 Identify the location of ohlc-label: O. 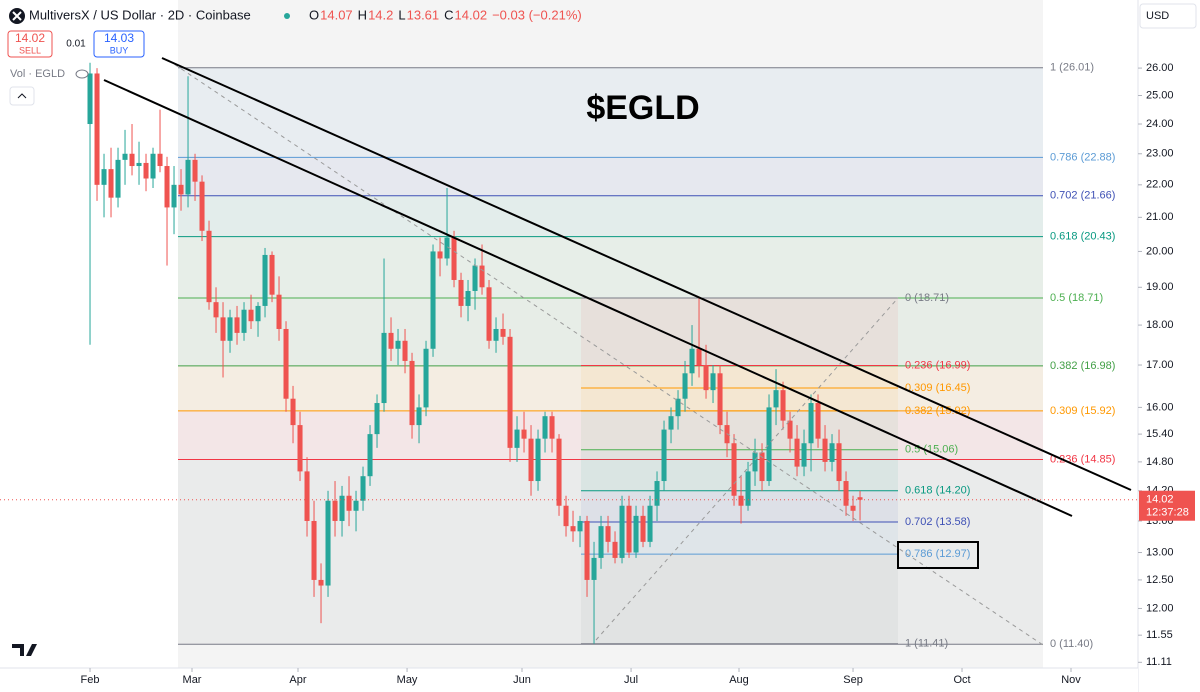
(314, 14).